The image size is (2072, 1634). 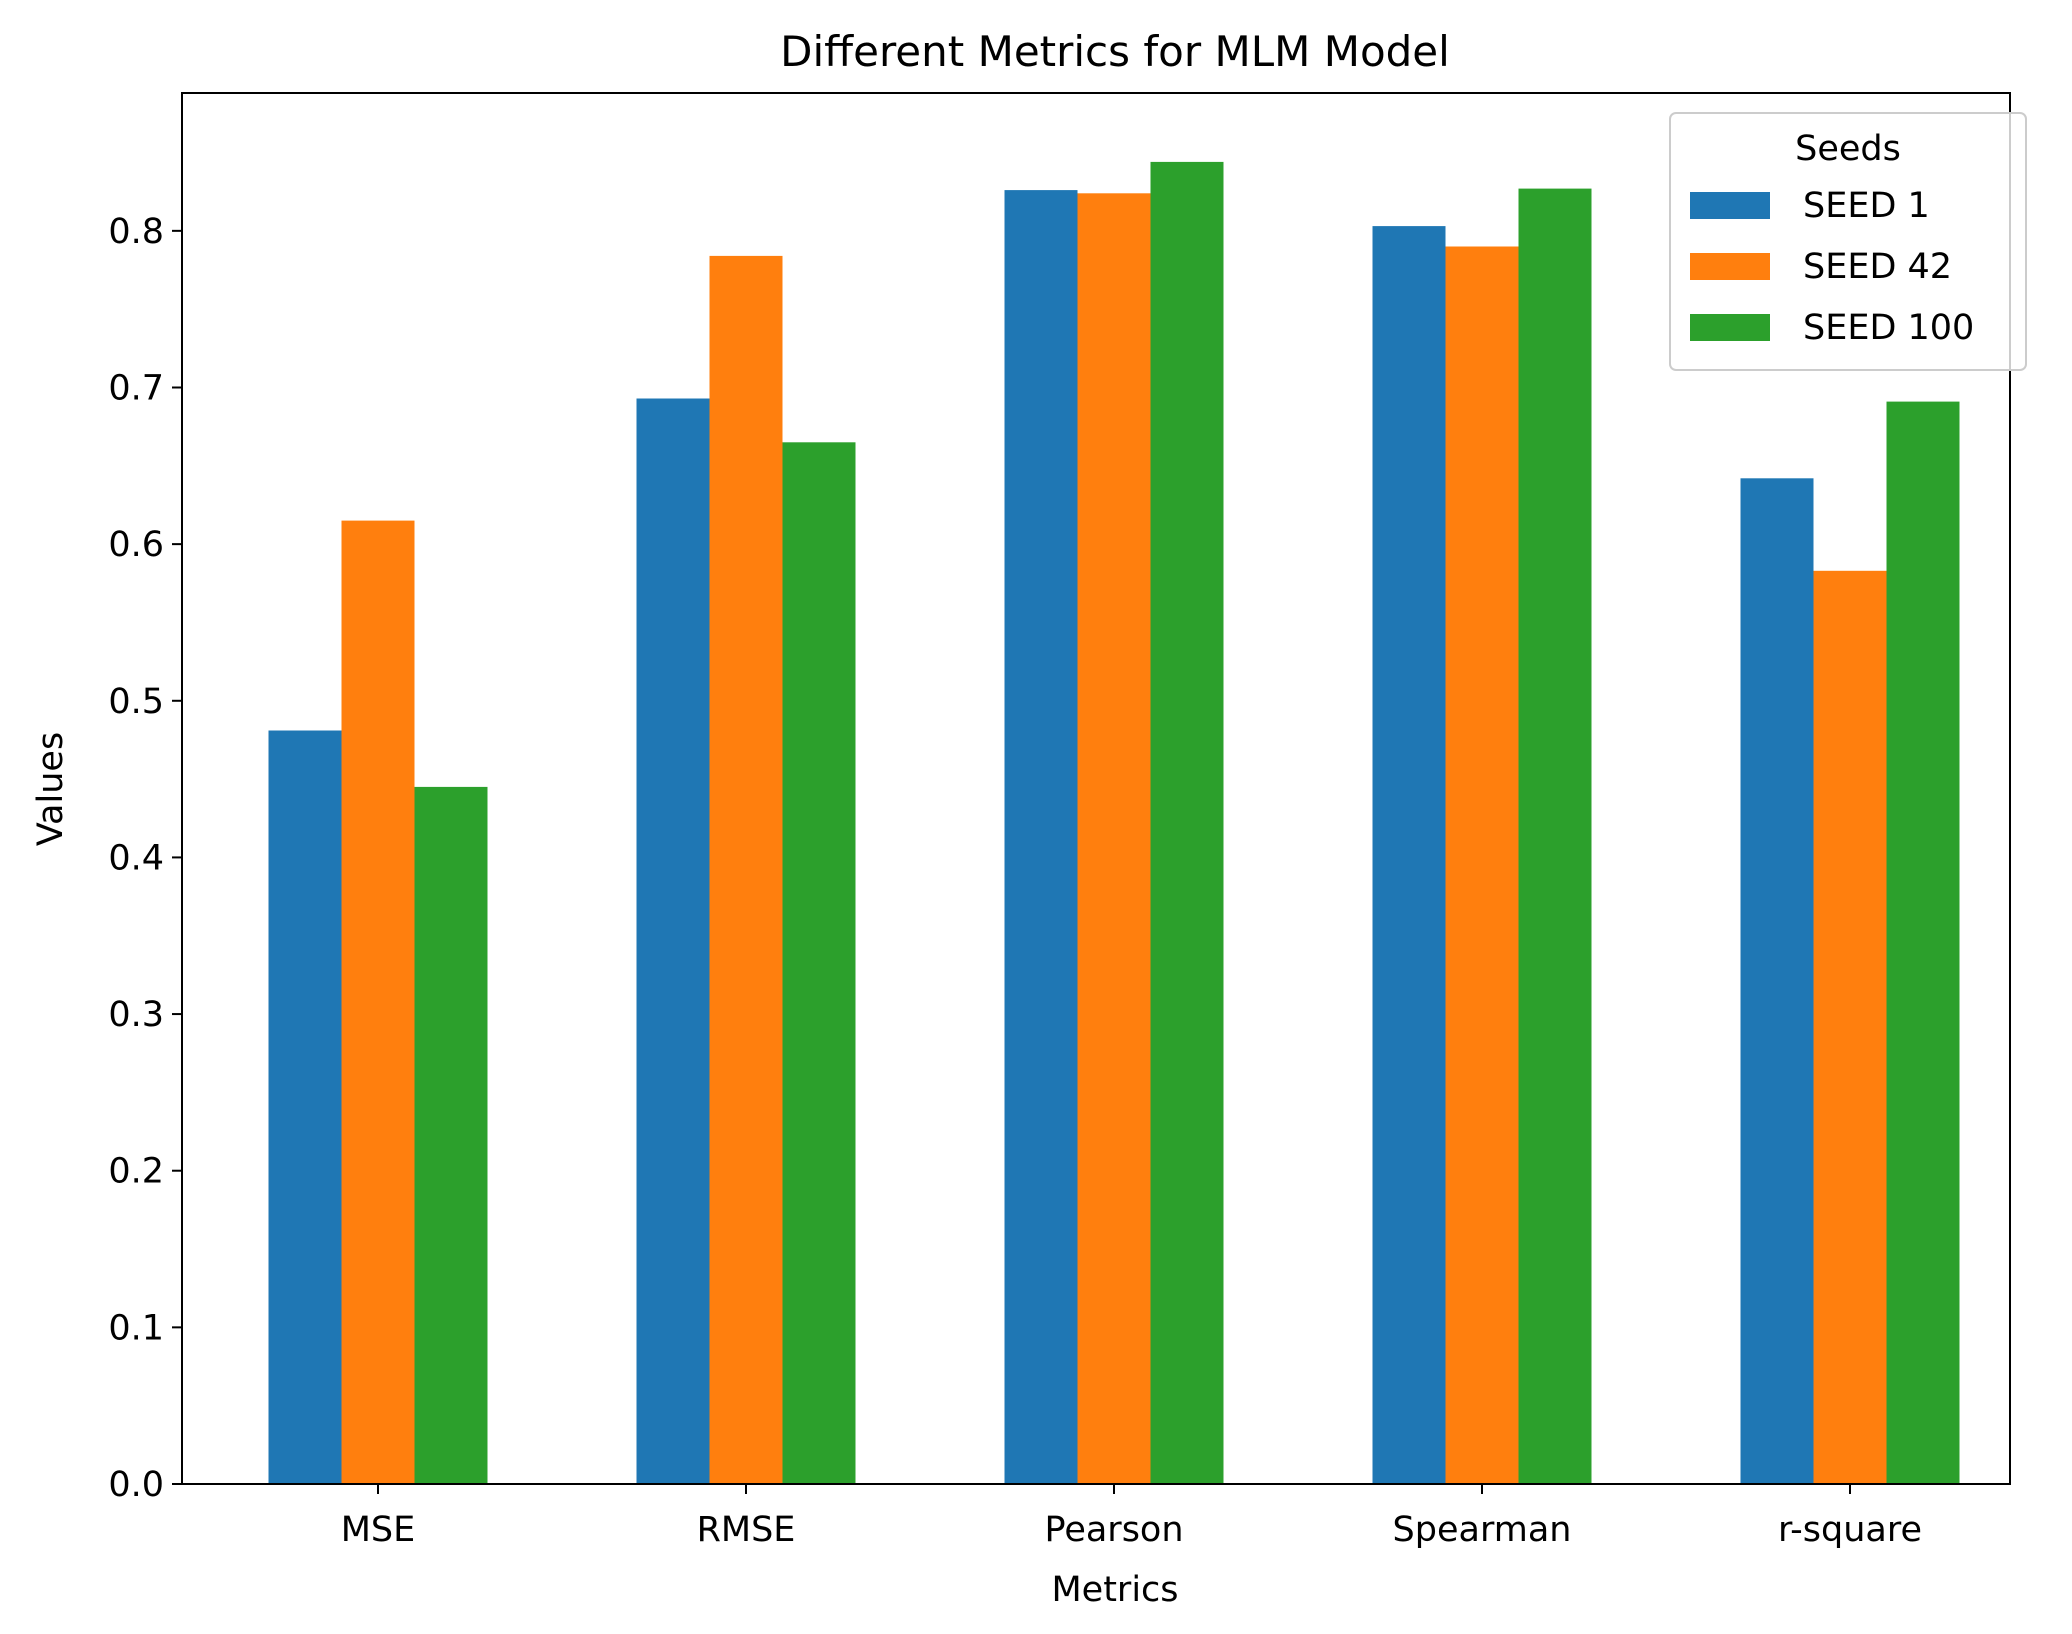 I want to click on y-tick-label: 0.4, so click(x=136, y=858).